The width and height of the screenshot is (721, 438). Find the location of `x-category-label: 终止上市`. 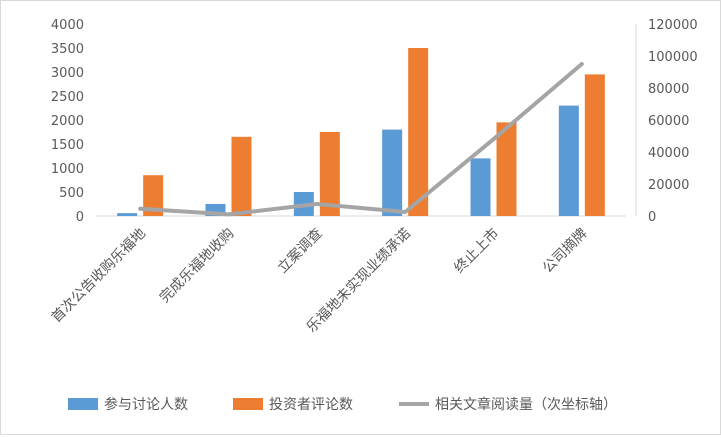

x-category-label: 终止上市 is located at coordinates (477, 251).